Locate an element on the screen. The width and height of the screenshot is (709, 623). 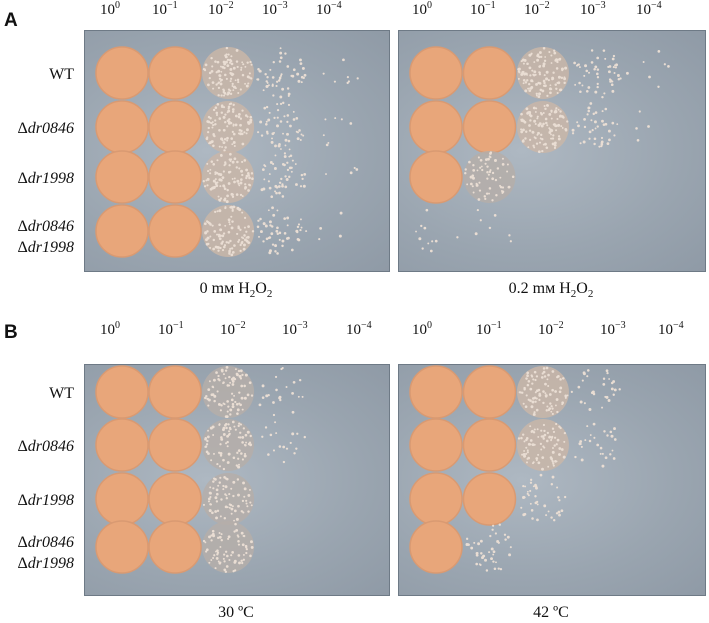
strain-label: Δdr0846 Δdr1998 is located at coordinates (39, 553).